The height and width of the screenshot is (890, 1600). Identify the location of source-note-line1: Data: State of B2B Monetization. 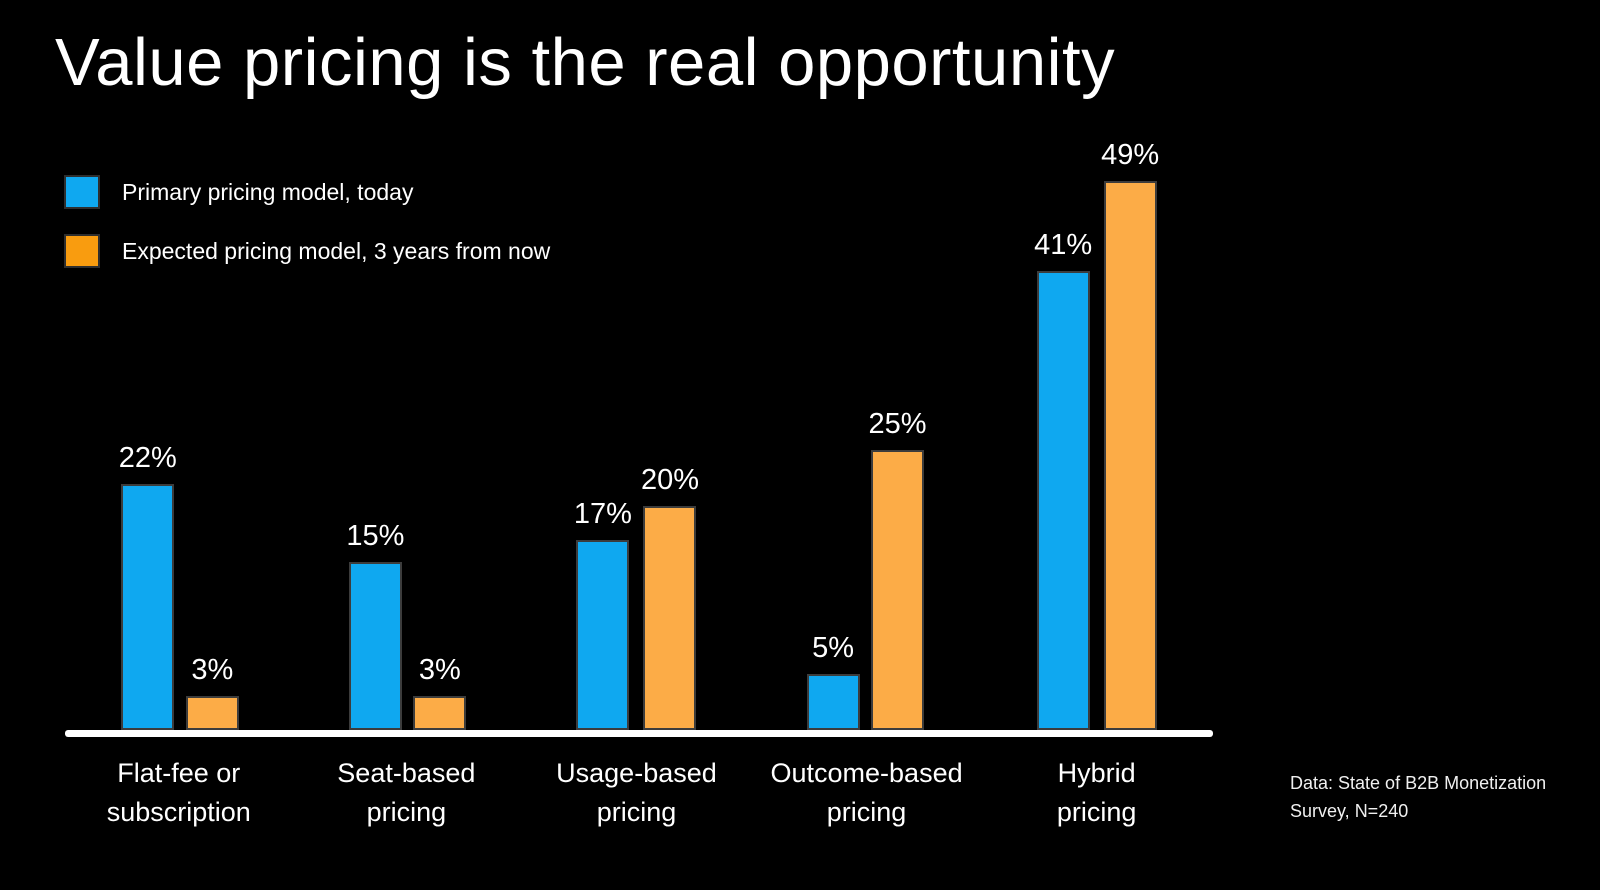
(1418, 783).